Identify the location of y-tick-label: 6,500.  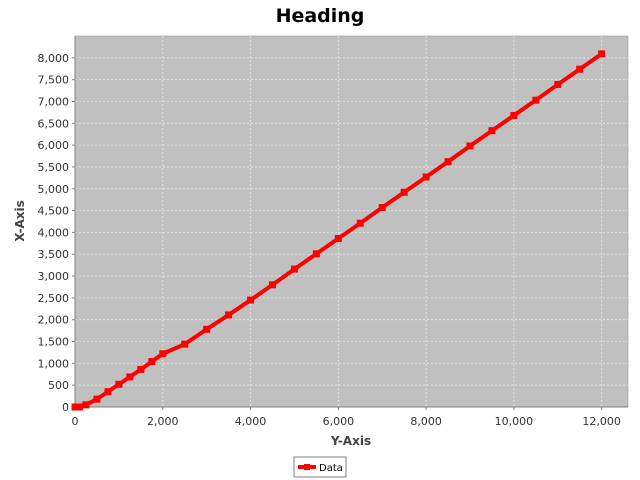
(54, 123).